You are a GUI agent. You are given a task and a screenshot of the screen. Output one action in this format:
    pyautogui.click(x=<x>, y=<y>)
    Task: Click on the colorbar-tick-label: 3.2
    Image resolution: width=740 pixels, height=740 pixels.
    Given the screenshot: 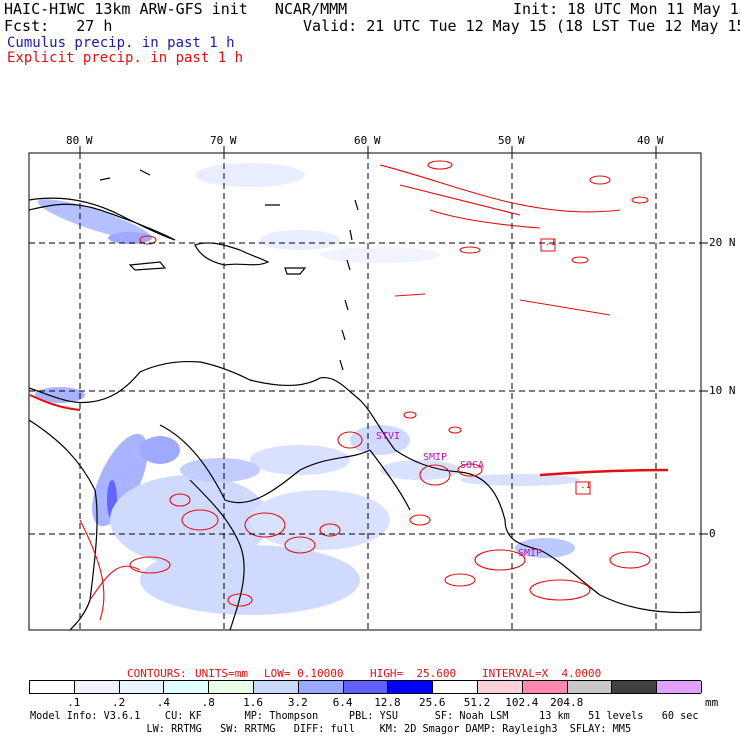 What is the action you would take?
    pyautogui.click(x=297, y=702)
    